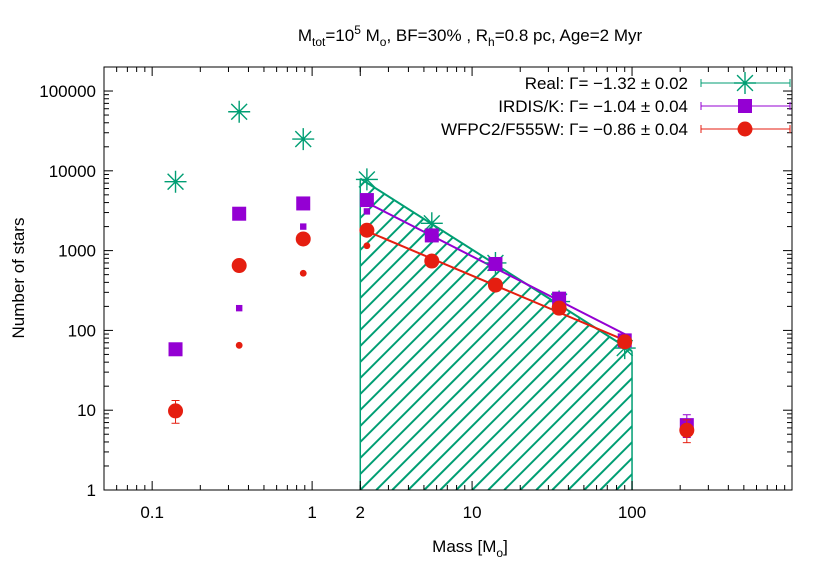 This screenshot has height=581, width=830. What do you see at coordinates (152, 512) in the screenshot?
I see `x-tick-label: 0.1` at bounding box center [152, 512].